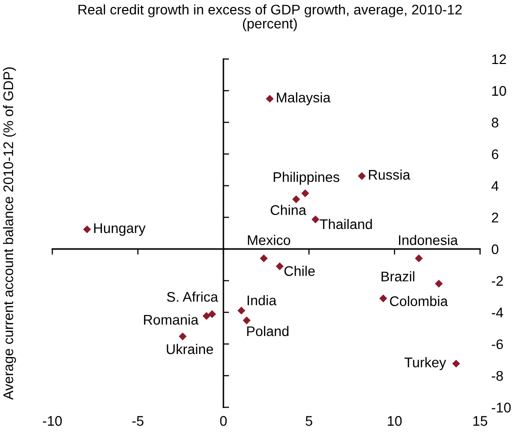 This screenshot has height=433, width=519. I want to click on annotation: Malaysia, so click(303, 99).